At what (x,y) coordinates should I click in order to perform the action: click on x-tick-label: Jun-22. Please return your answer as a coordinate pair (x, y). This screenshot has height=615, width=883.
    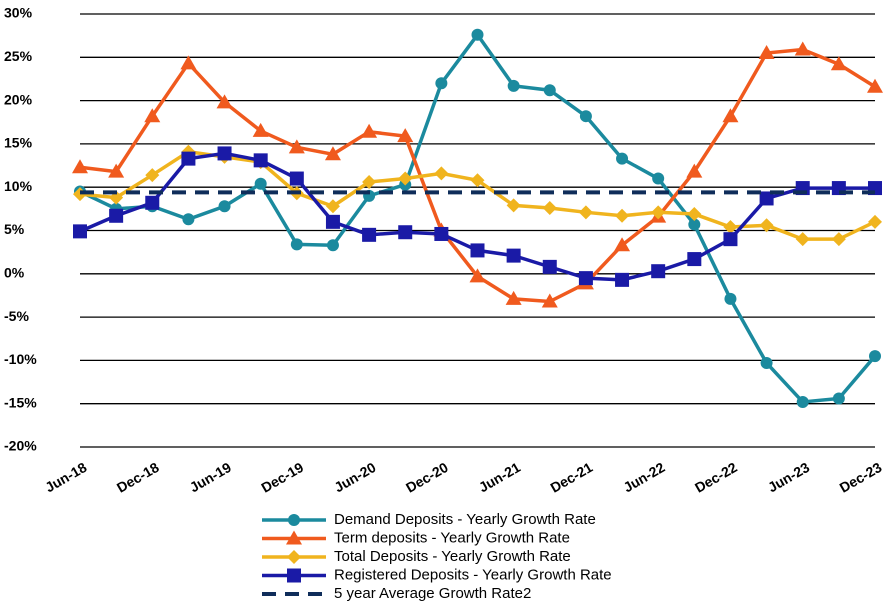
    Looking at the image, I should click on (643, 477).